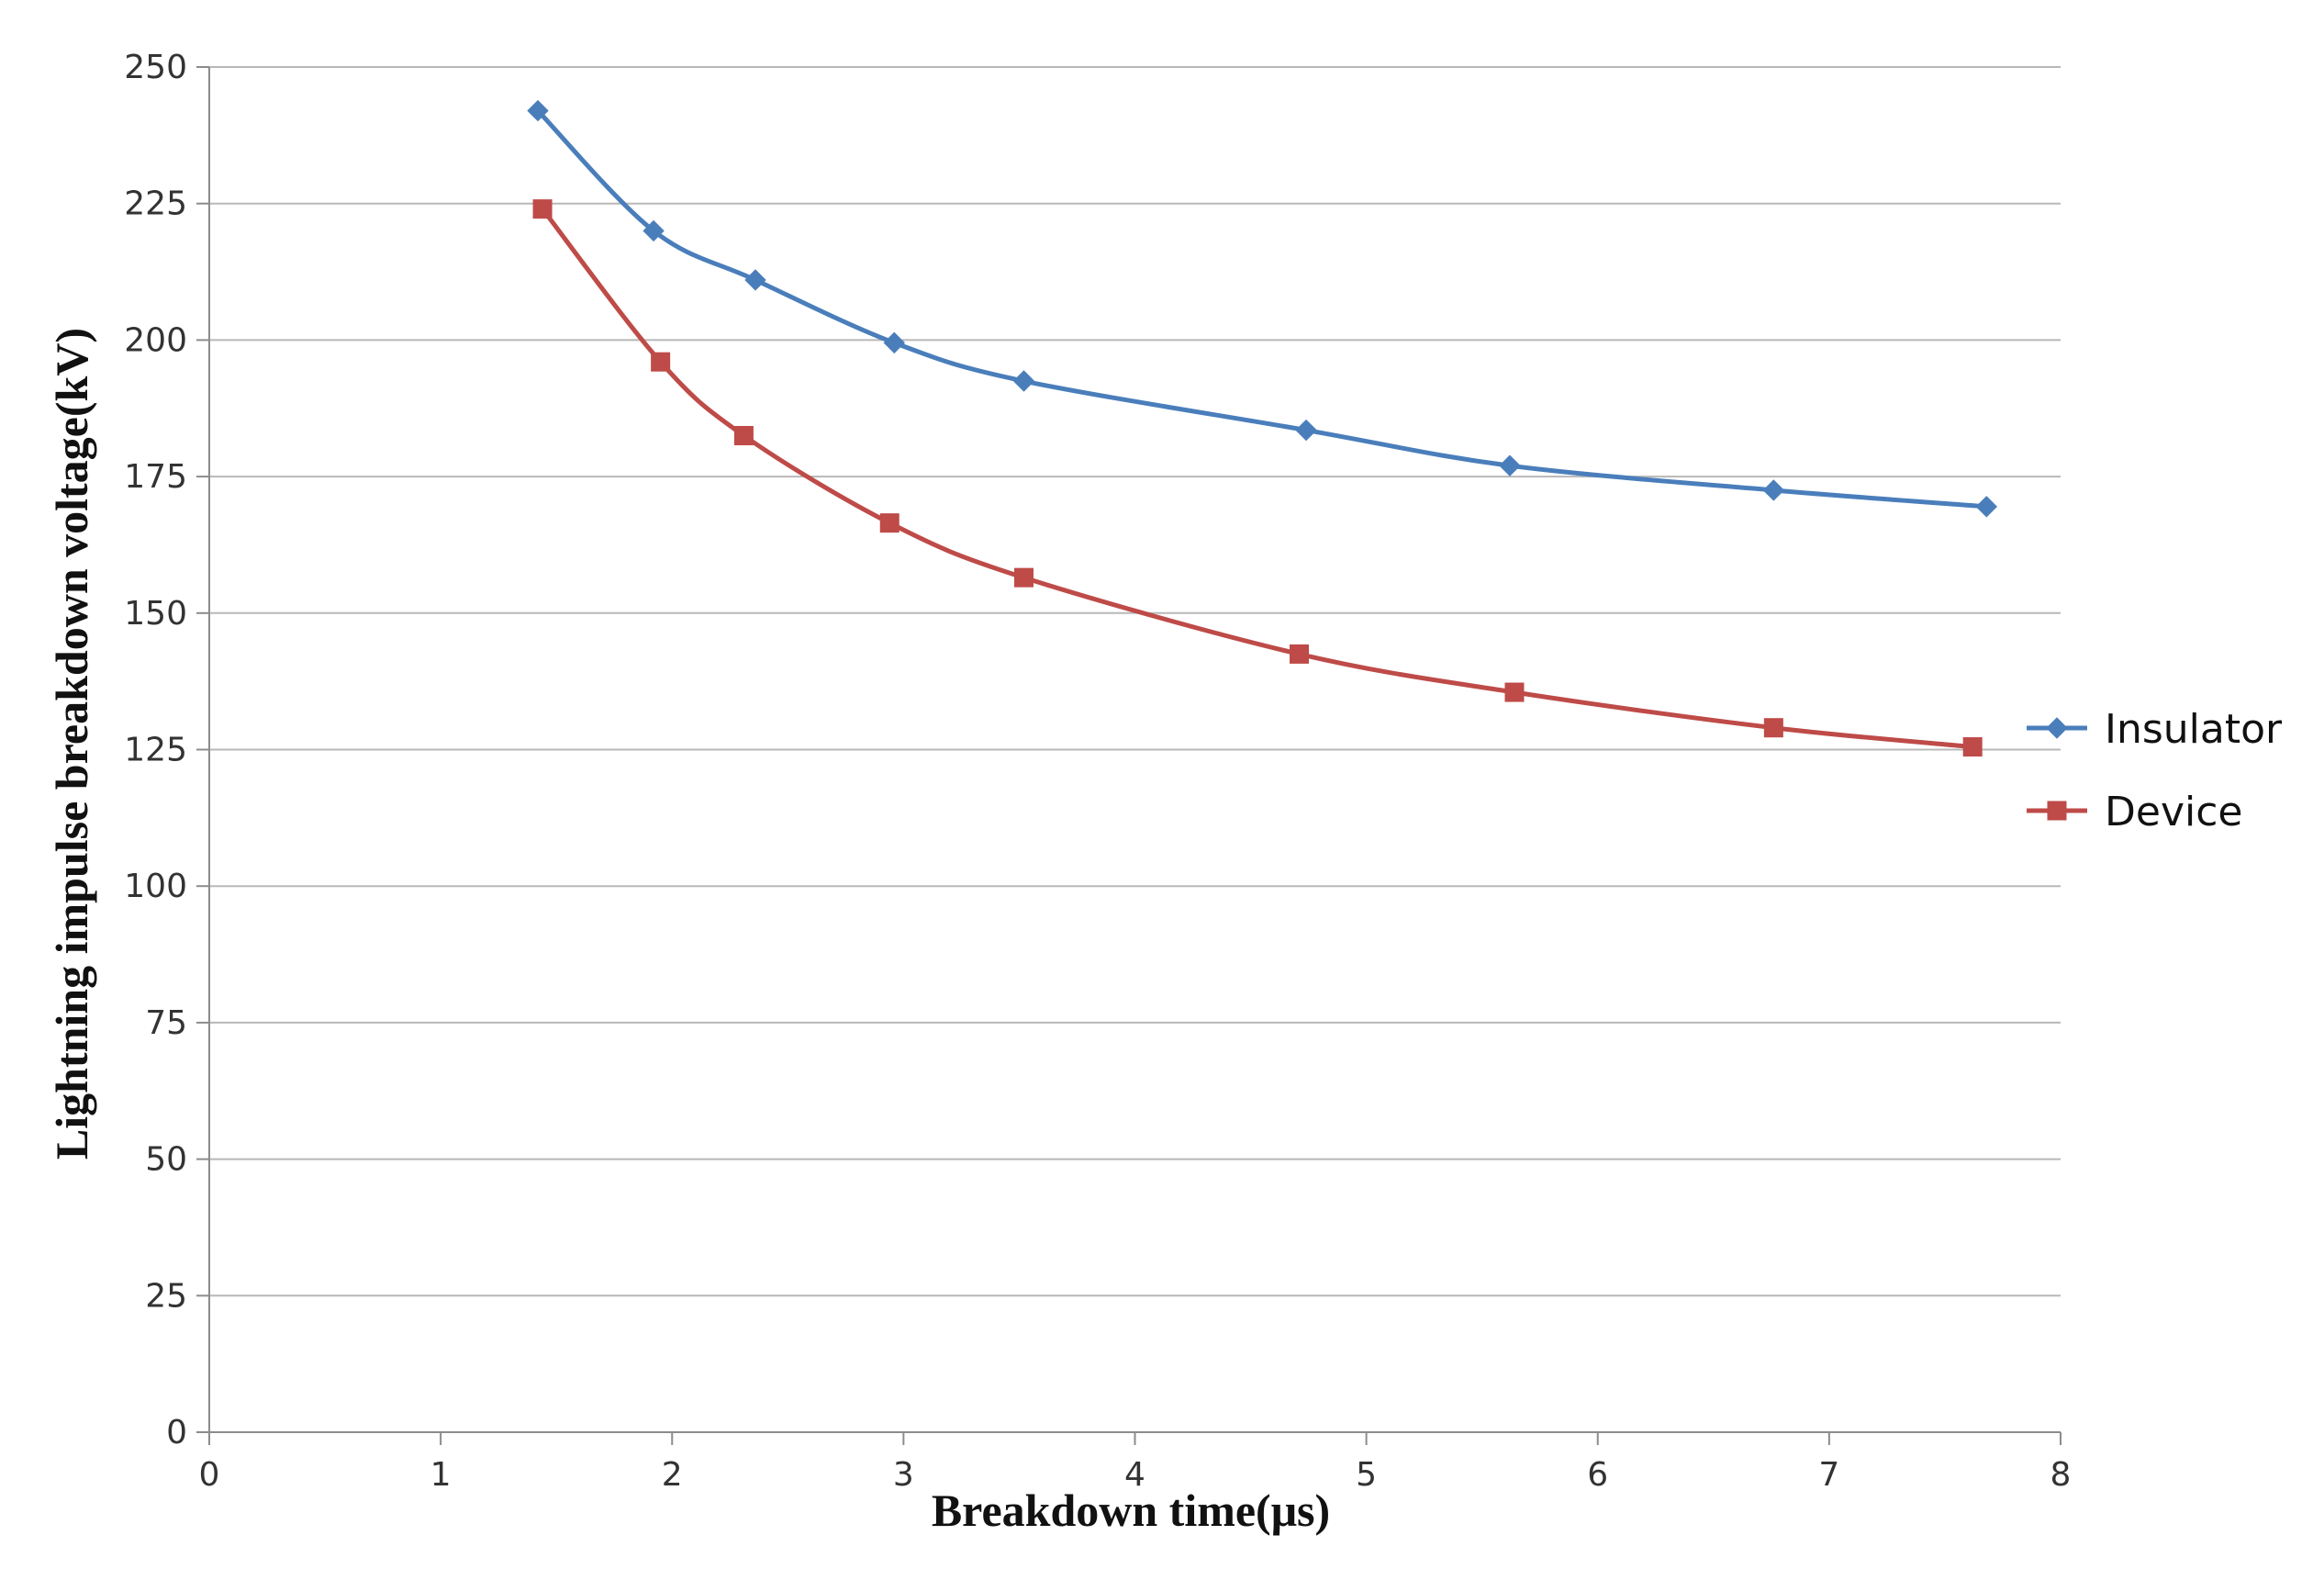 The image size is (2324, 1580). Describe the element at coordinates (155, 340) in the screenshot. I see `y-tick-label-200: 200` at that location.